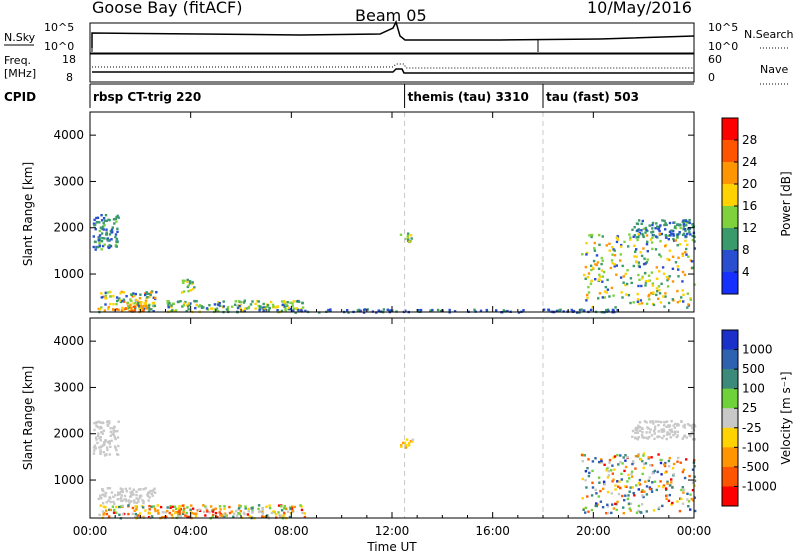  What do you see at coordinates (68, 480) in the screenshot?
I see `y-tick-label: 1000` at bounding box center [68, 480].